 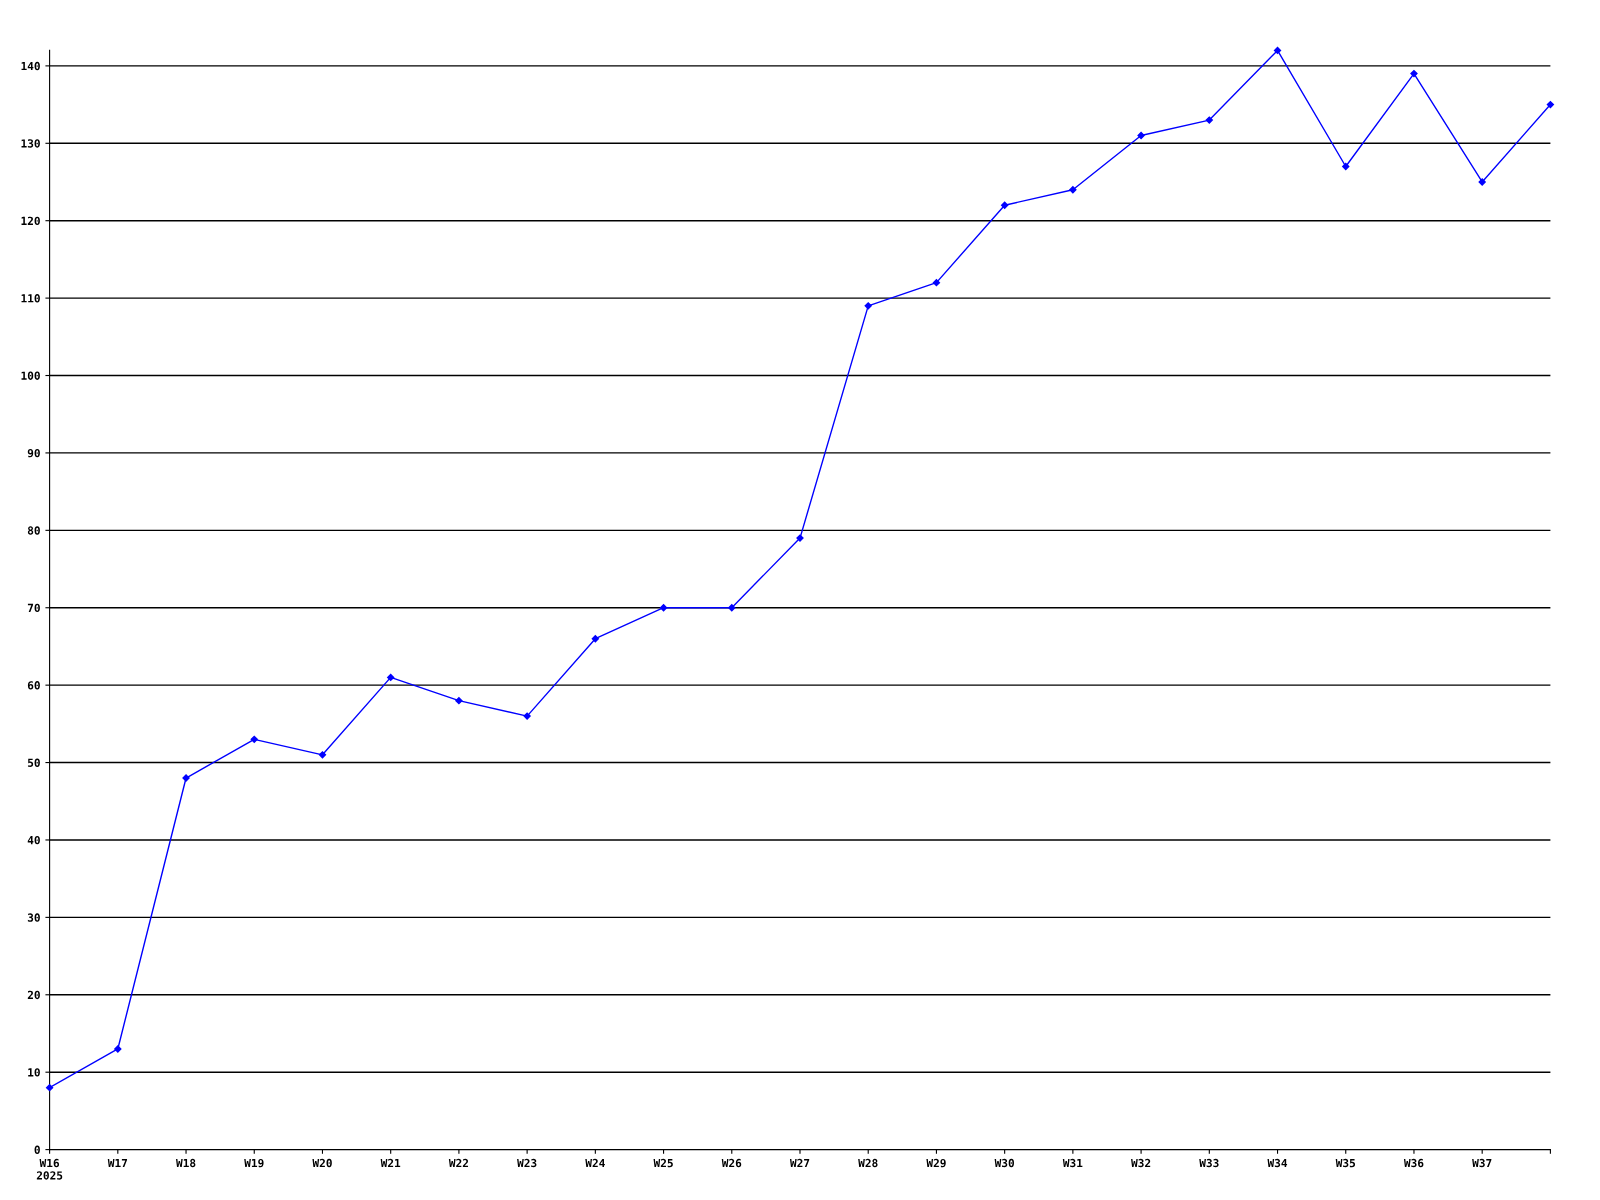 What do you see at coordinates (1482, 1163) in the screenshot?
I see `x-tick-label: W37` at bounding box center [1482, 1163].